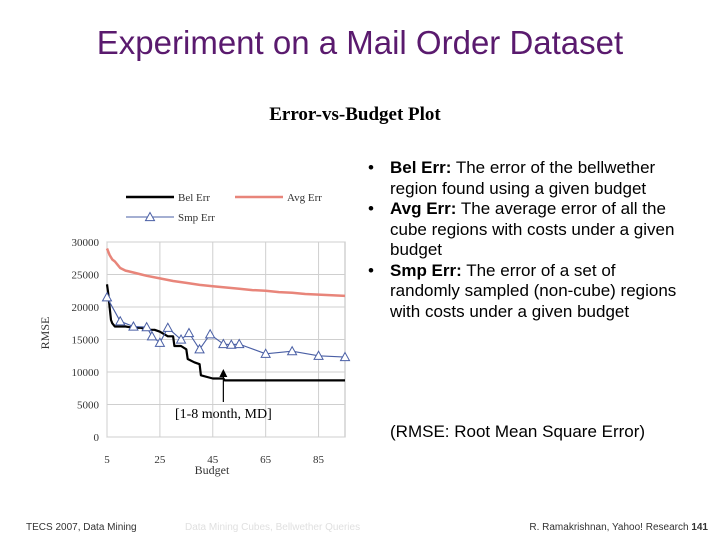 The image size is (720, 540). Describe the element at coordinates (168, 198) in the screenshot. I see `legend-item-bel-err: Bel Err` at that location.